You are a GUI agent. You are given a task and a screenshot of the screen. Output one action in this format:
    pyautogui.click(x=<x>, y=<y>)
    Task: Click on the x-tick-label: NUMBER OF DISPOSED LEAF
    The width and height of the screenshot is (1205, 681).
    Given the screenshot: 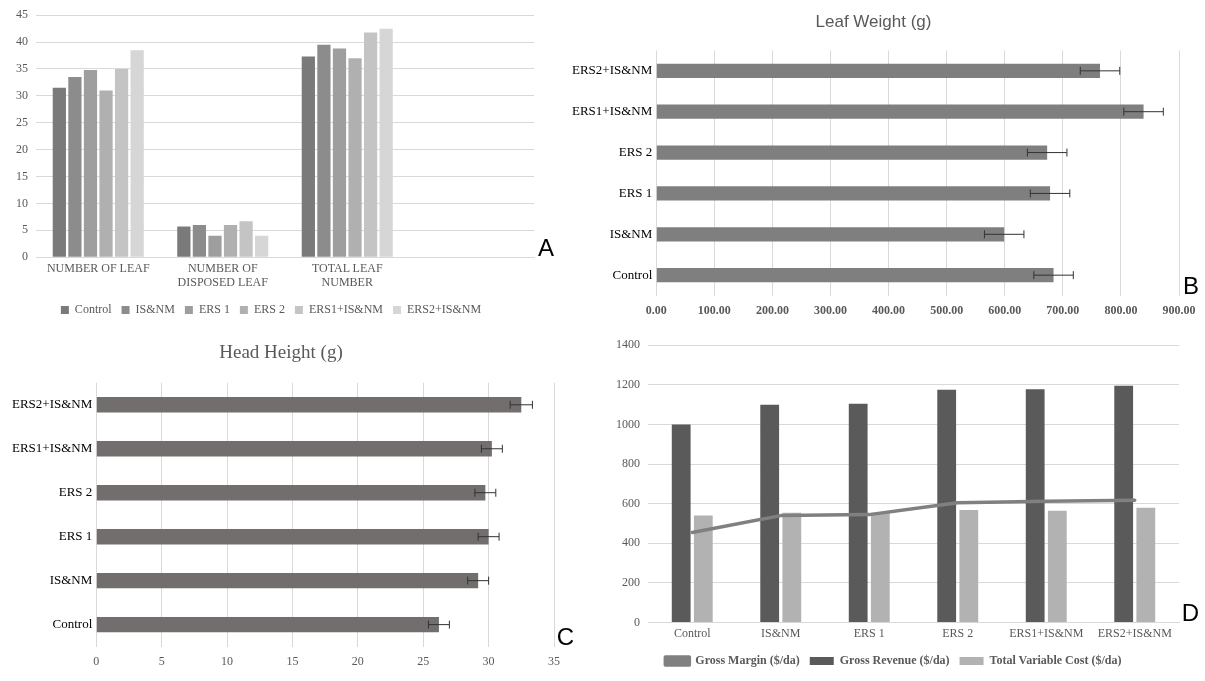 What is the action you would take?
    pyautogui.click(x=223, y=274)
    